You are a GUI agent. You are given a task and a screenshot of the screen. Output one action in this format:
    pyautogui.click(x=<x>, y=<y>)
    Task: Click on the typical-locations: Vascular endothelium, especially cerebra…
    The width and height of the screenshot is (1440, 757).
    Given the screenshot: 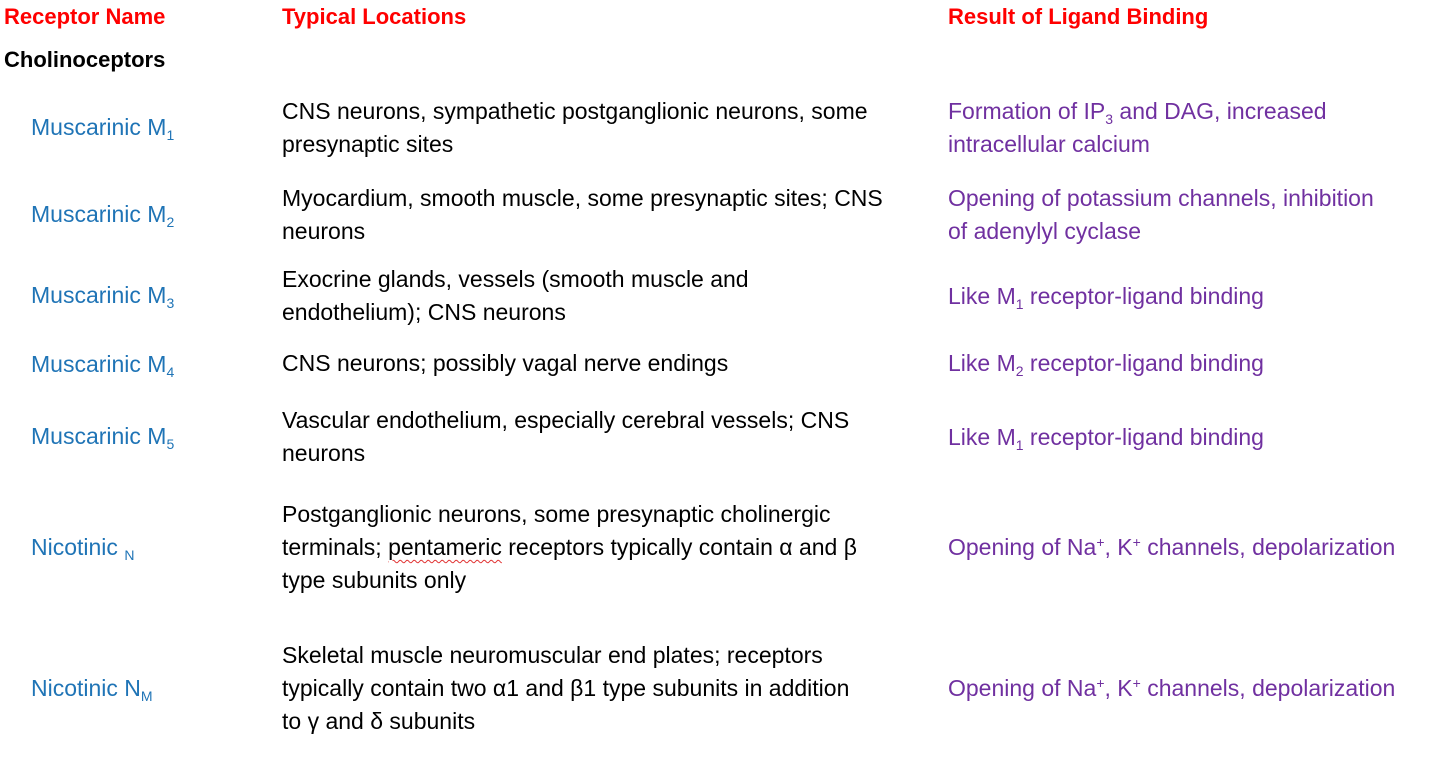 What is the action you would take?
    pyautogui.click(x=612, y=437)
    